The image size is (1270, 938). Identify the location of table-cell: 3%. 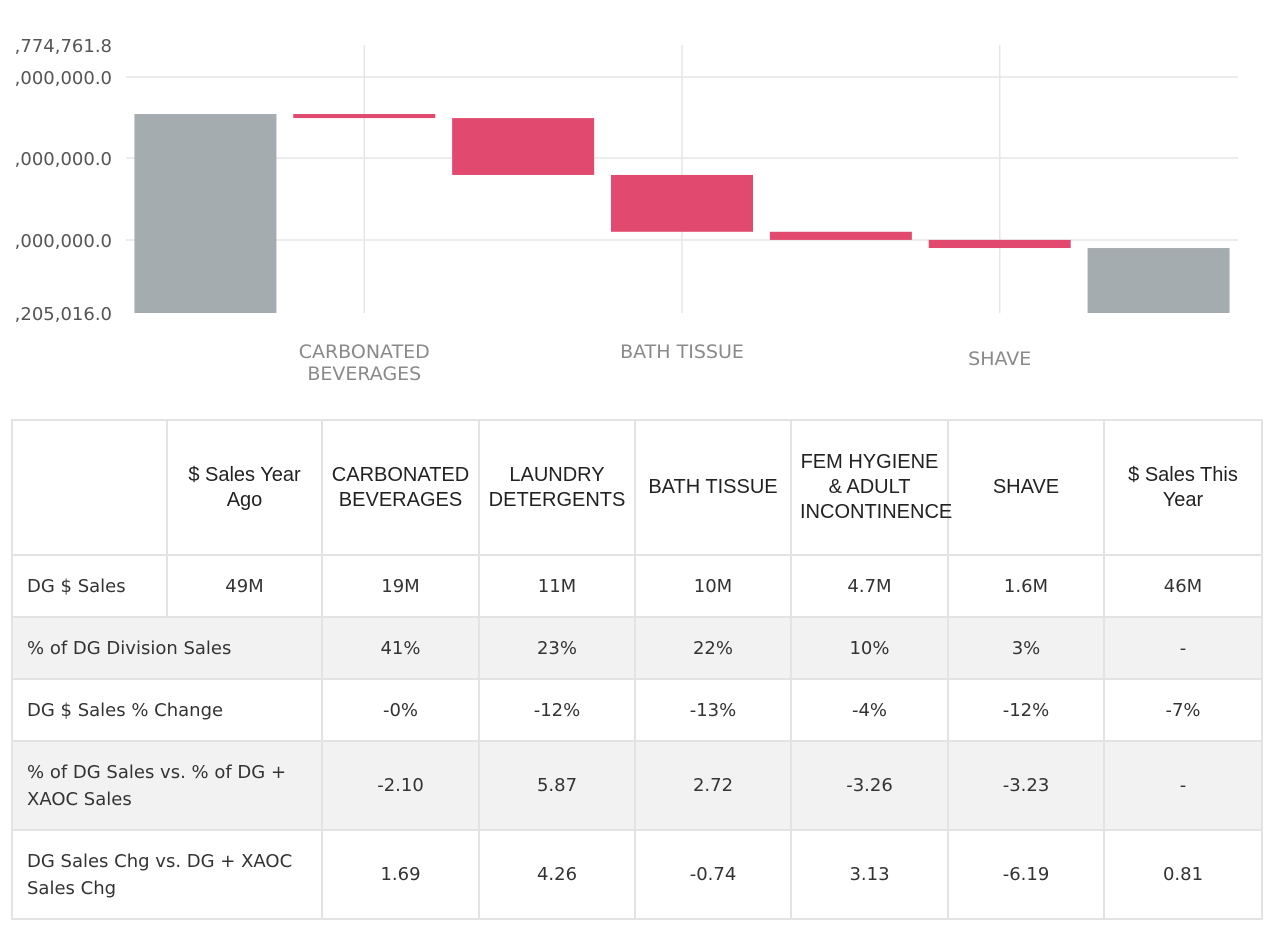
(1026, 648).